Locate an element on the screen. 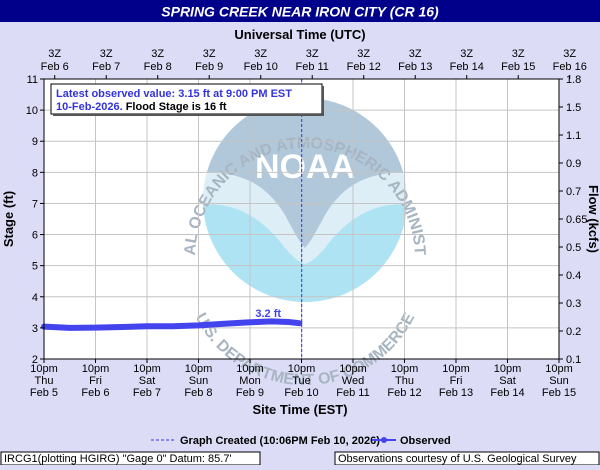  y-tick-label: 6 is located at coordinates (35, 236).